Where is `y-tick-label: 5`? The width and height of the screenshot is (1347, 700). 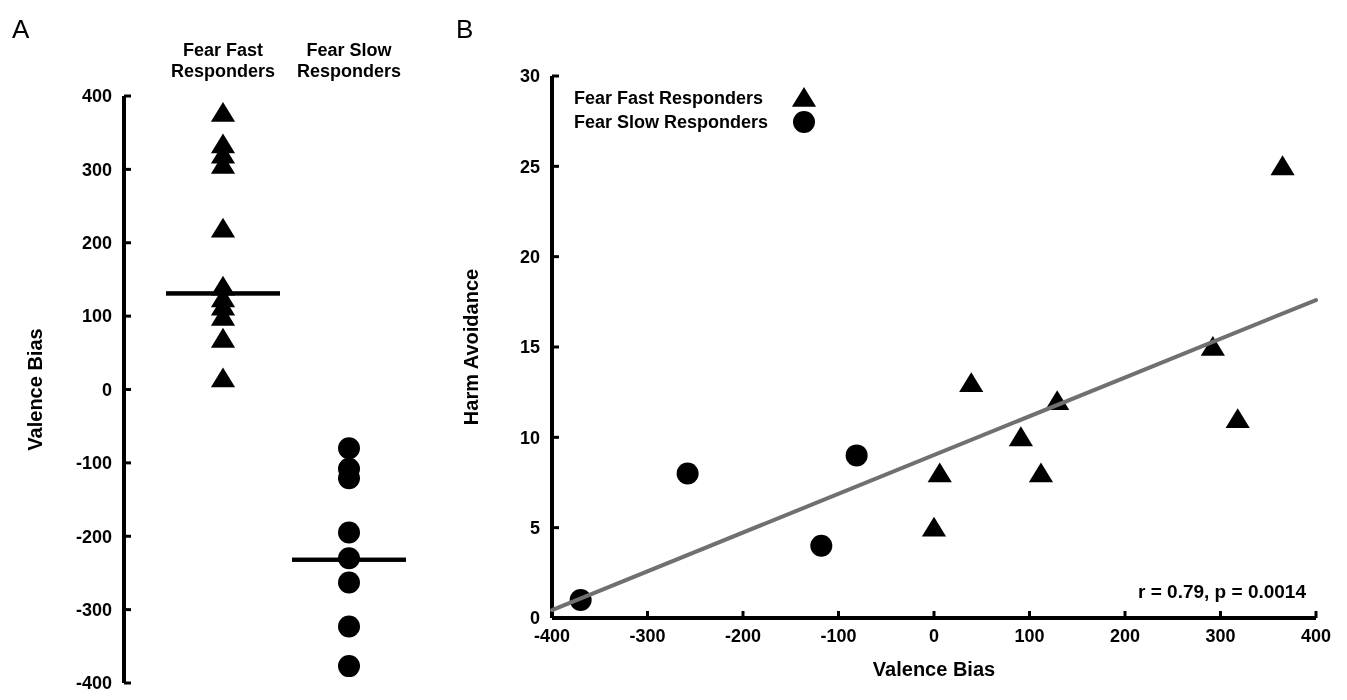 y-tick-label: 5 is located at coordinates (534, 527).